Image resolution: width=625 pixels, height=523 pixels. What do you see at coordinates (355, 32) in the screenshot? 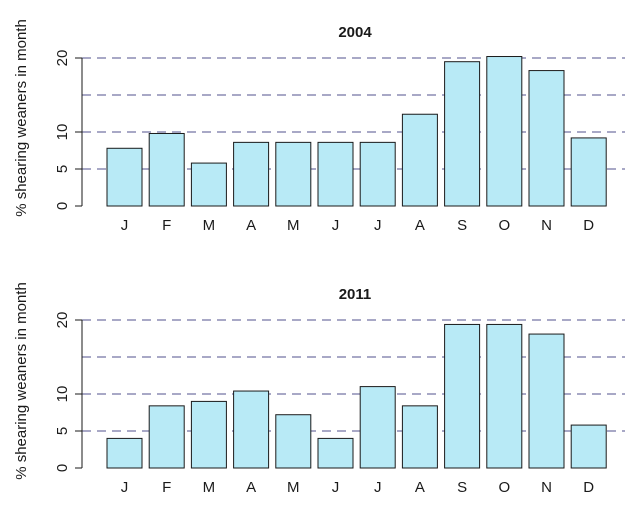
I see `chart-title: 2004` at bounding box center [355, 32].